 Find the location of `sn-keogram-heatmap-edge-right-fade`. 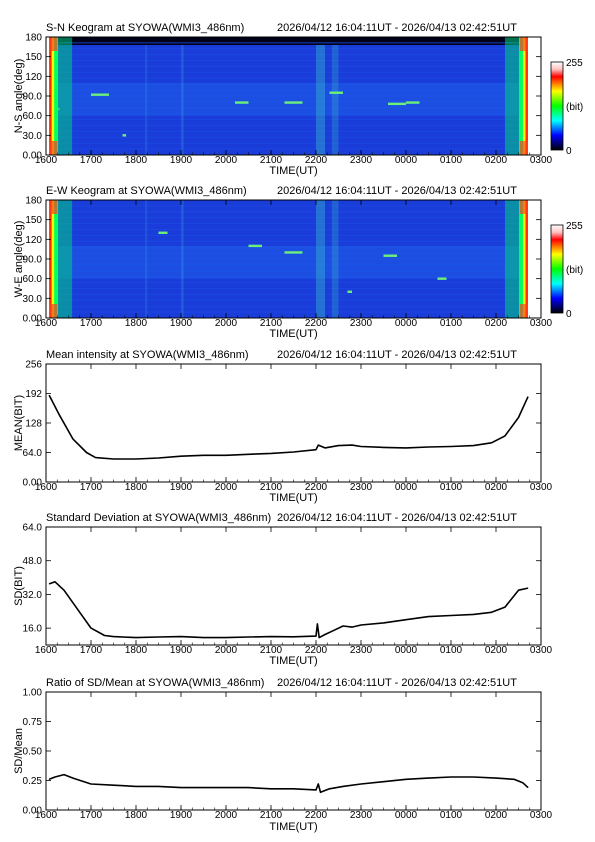

sn-keogram-heatmap-edge-right-fade is located at coordinates (511, 96).